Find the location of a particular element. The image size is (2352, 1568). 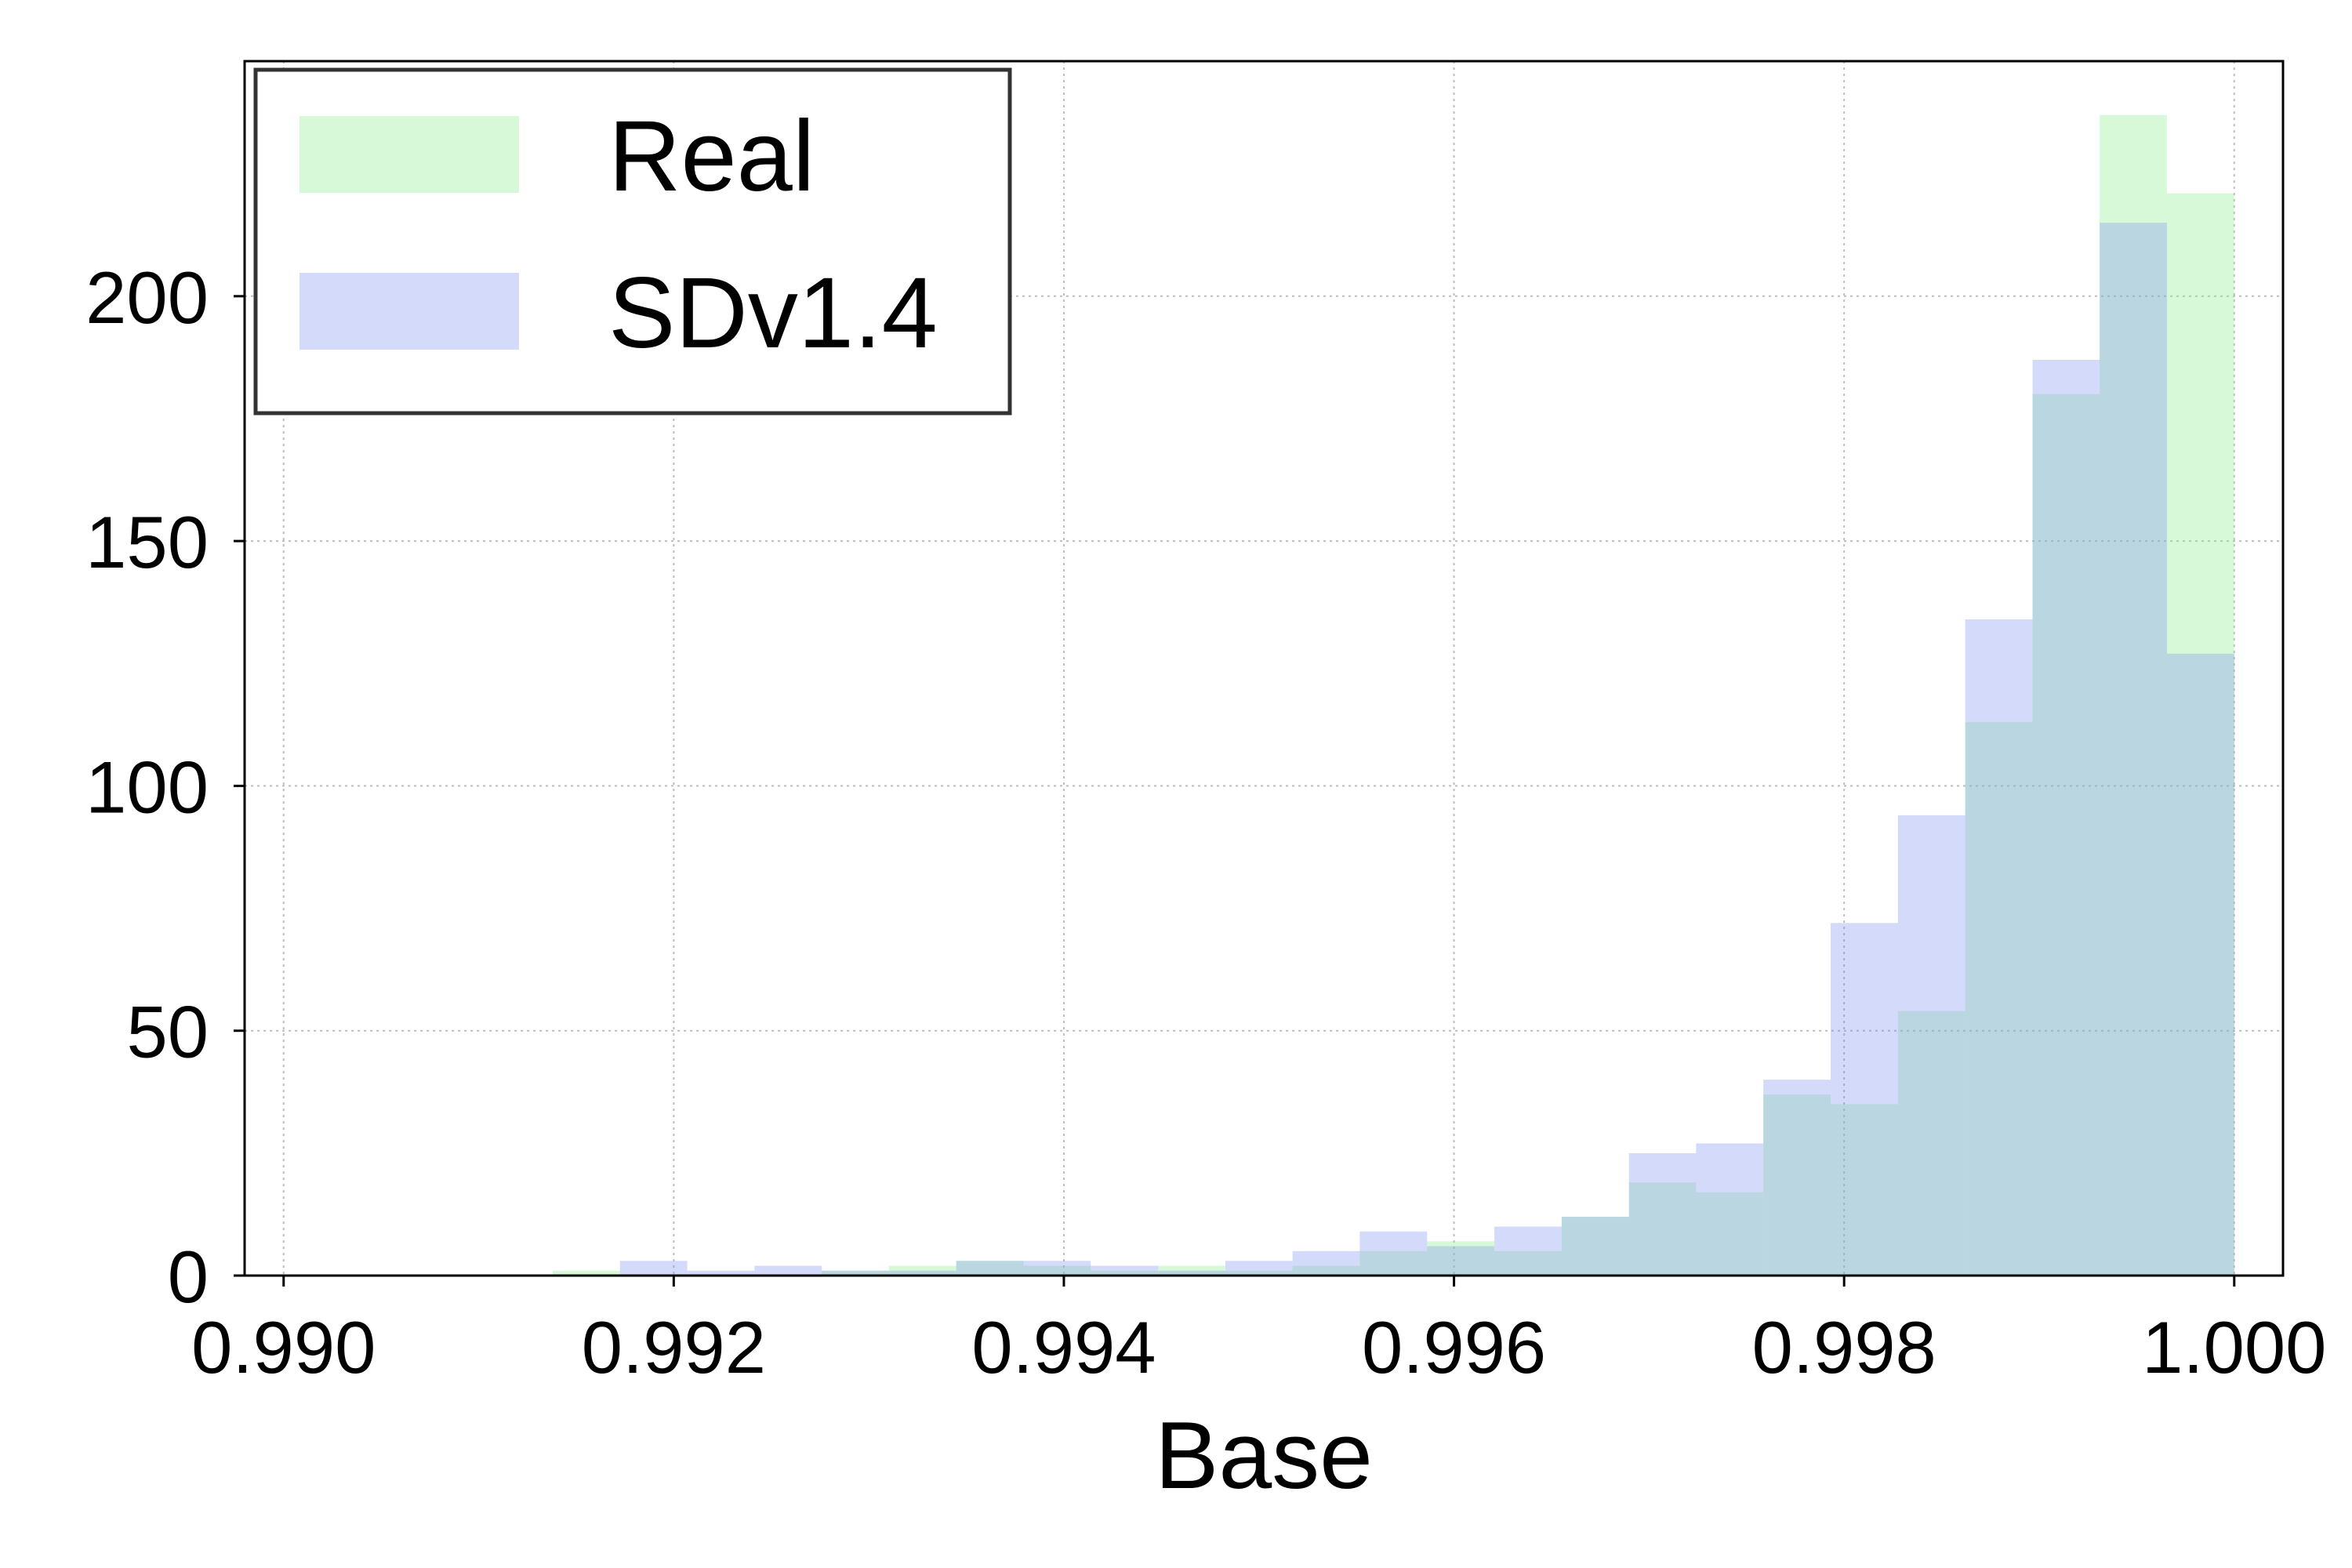

y-tick-label: 200 is located at coordinates (147, 297).